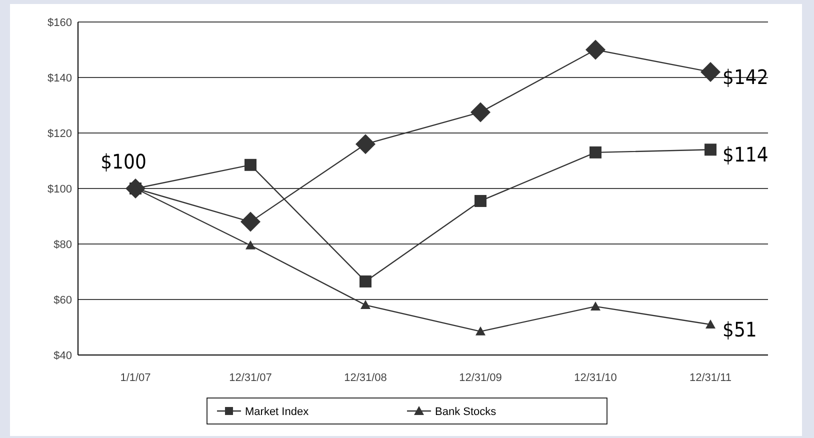 The height and width of the screenshot is (438, 814). Describe the element at coordinates (63, 244) in the screenshot. I see `y-tick-label: $80` at that location.